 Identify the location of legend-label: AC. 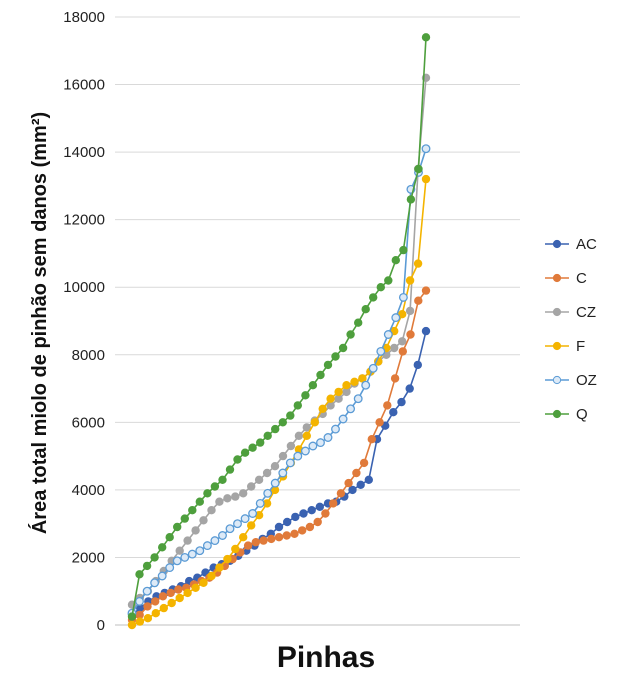
(586, 244).